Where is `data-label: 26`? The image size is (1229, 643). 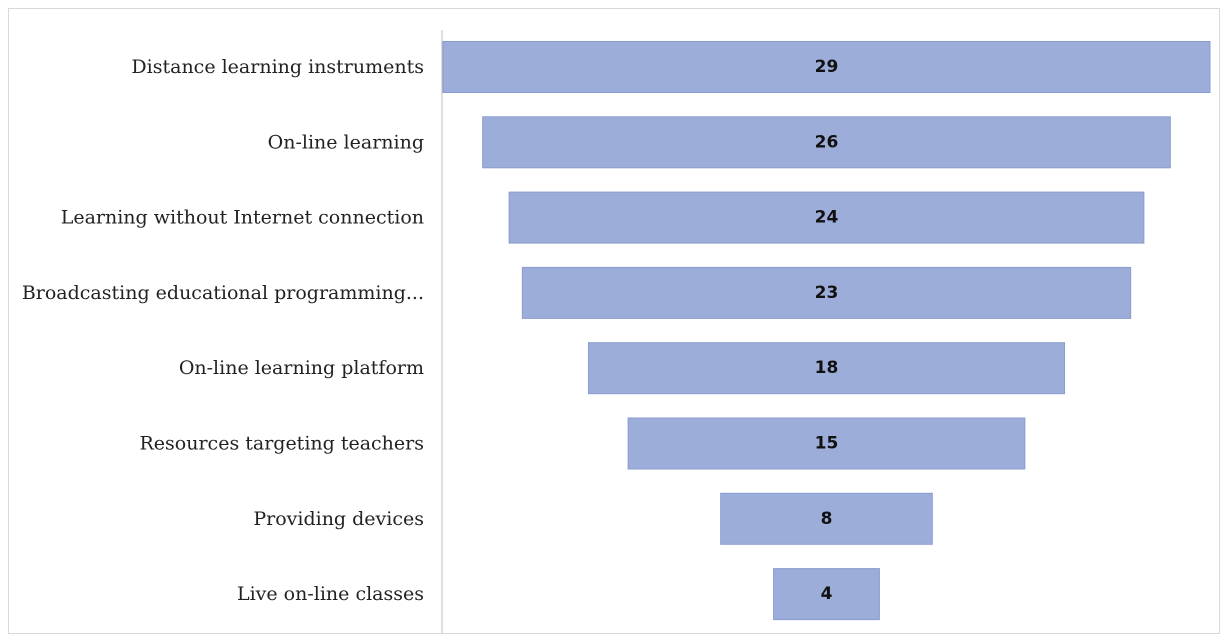
data-label: 26 is located at coordinates (827, 142).